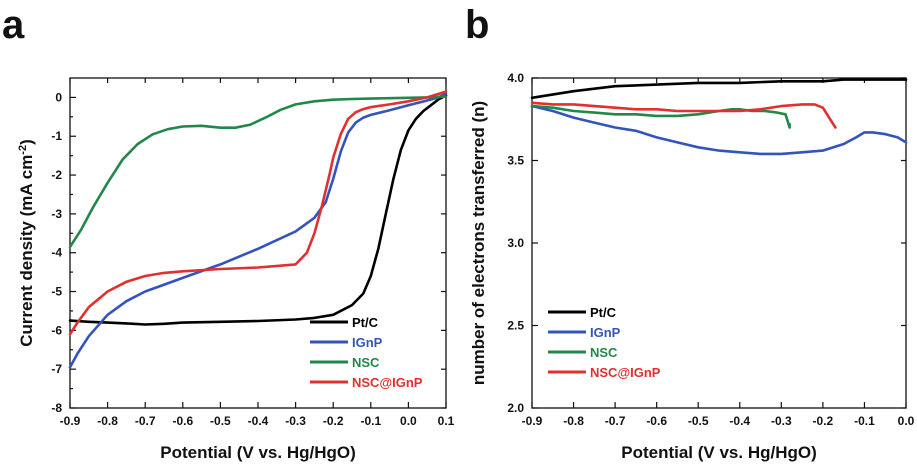 Image resolution: width=917 pixels, height=464 pixels. Describe the element at coordinates (23, 150) in the screenshot. I see `panel-a-y-axis-label-sup: -2` at that location.